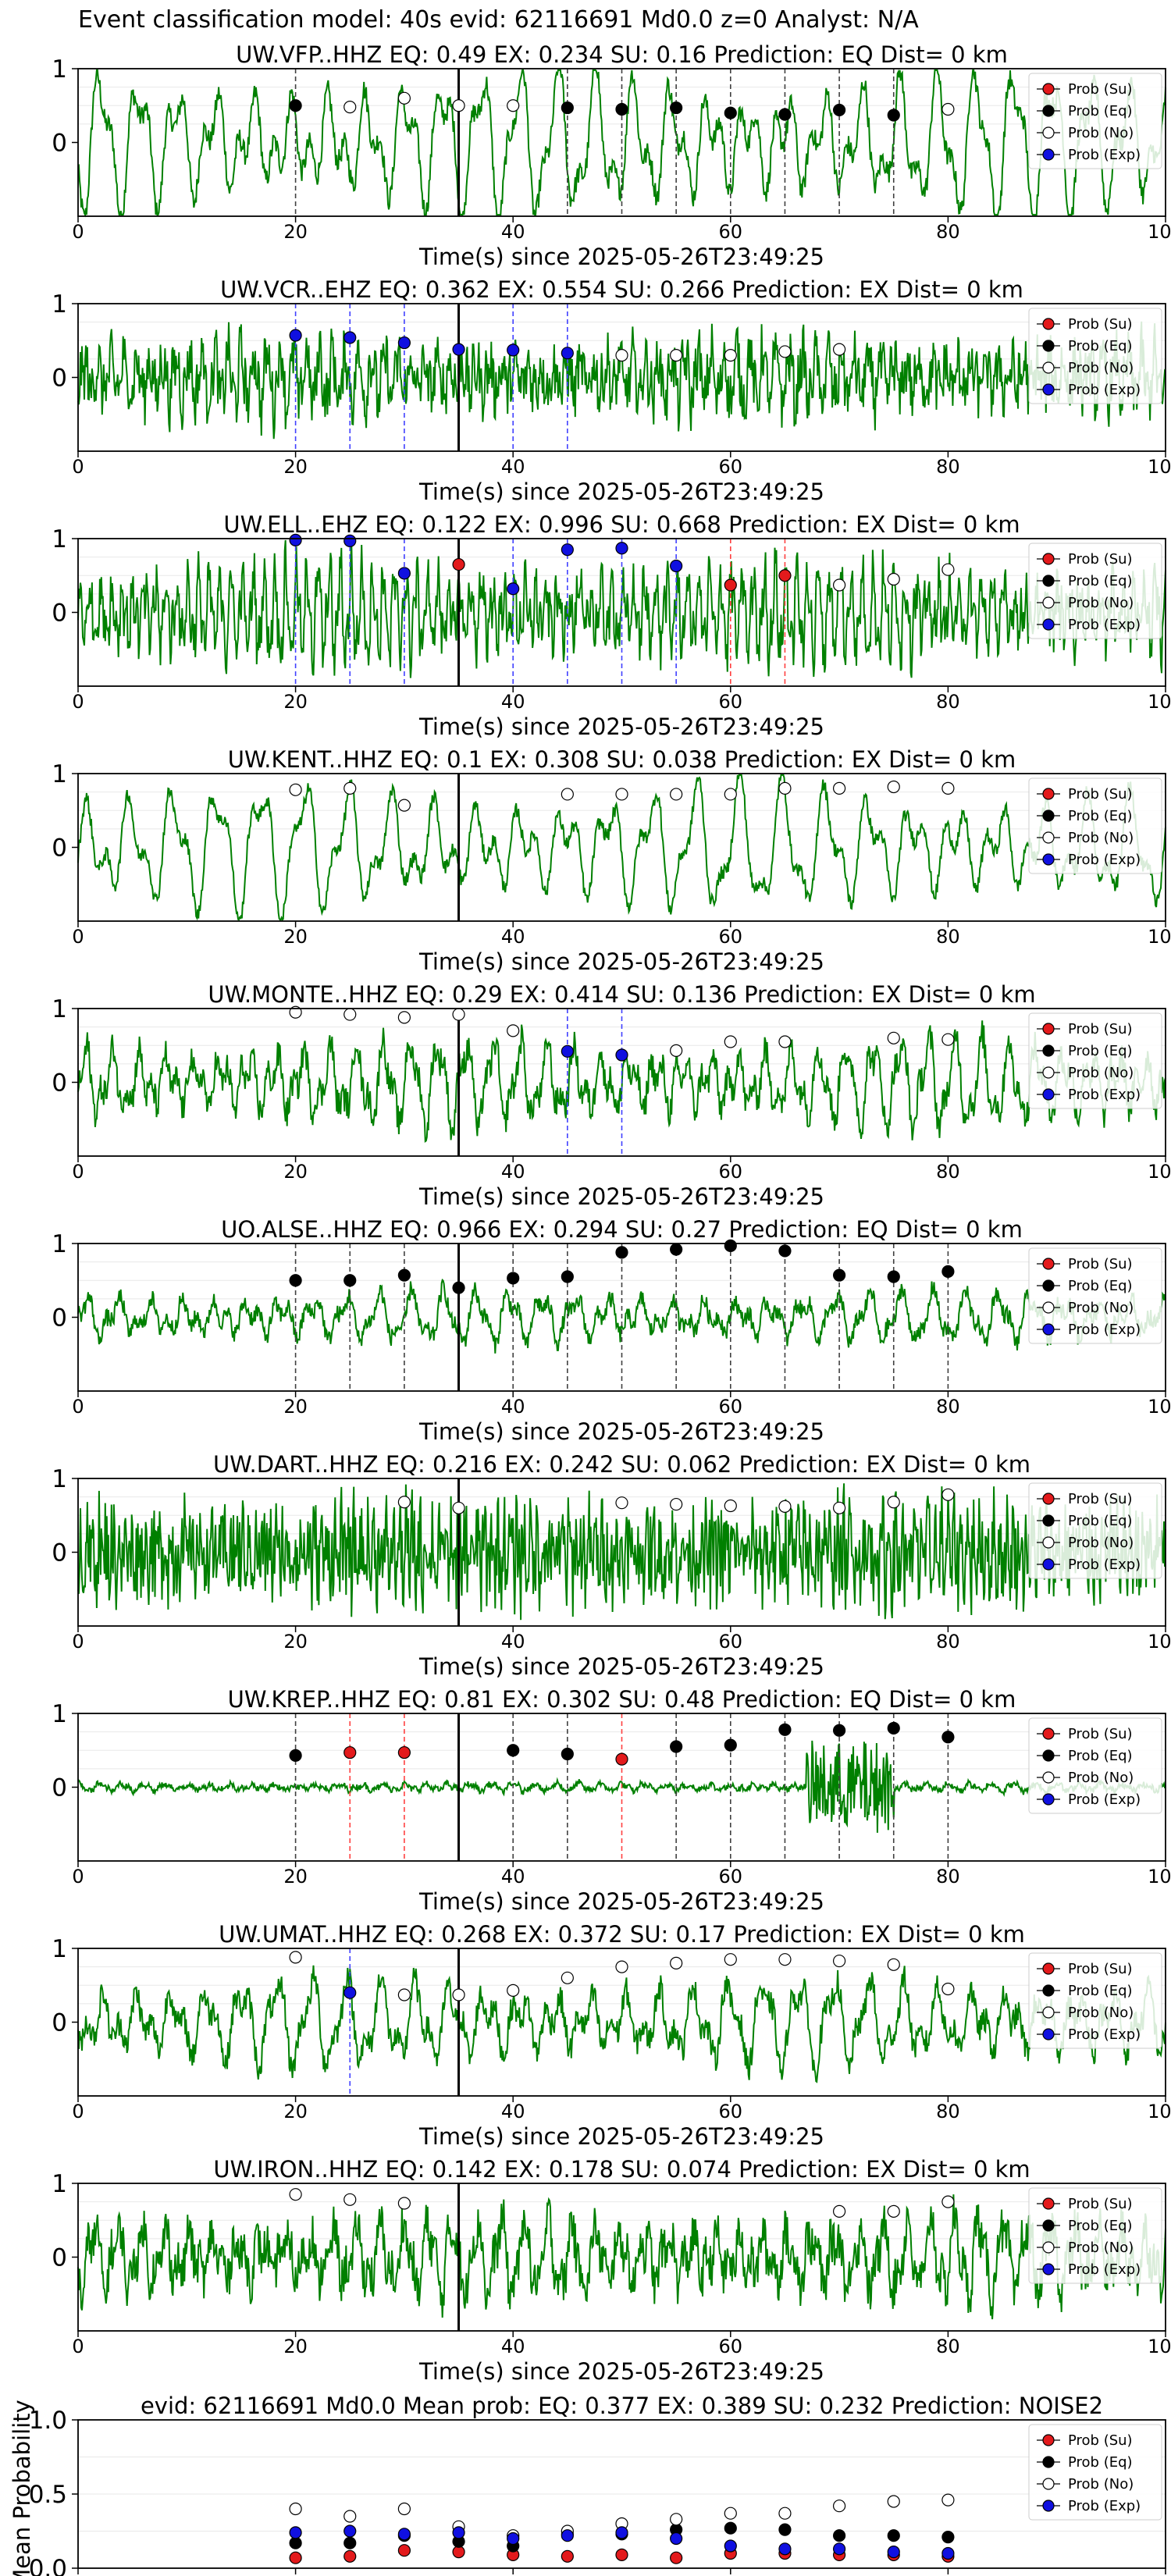 The height and width of the screenshot is (2576, 1171). I want to click on x-tick-label: 0, so click(78, 2346).